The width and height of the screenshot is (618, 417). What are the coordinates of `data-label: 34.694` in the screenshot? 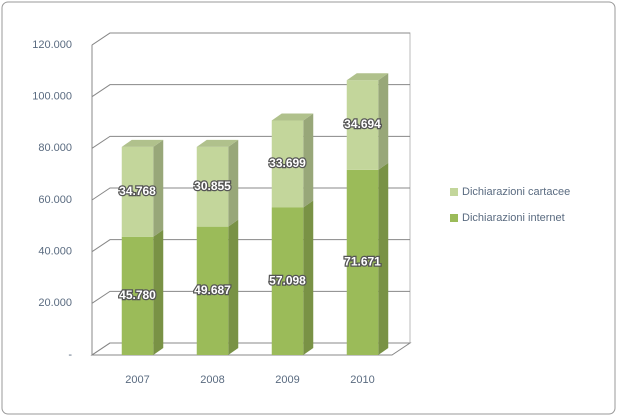 It's located at (362, 124).